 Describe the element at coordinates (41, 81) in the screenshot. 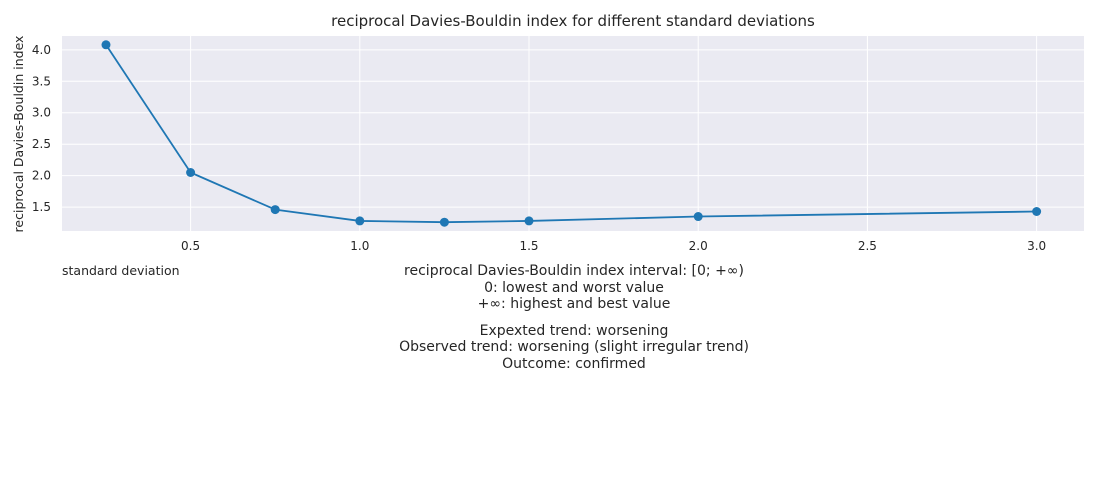

I see `y-tick-label: 3.5` at that location.